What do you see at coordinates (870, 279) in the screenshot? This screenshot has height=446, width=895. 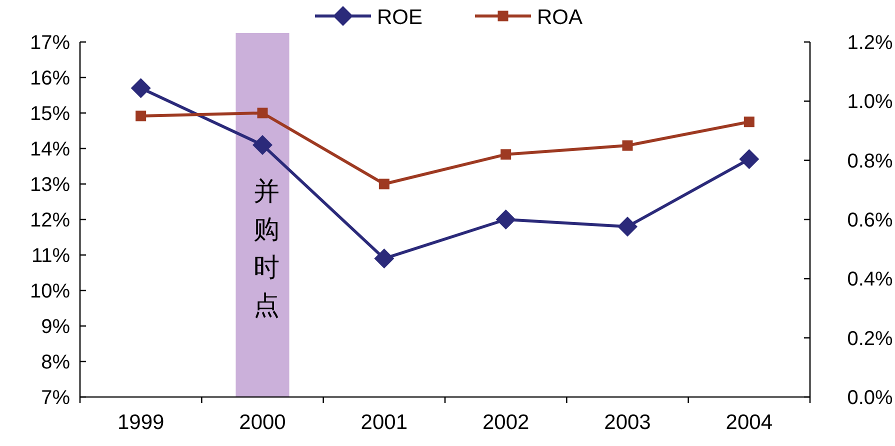 I see `y2-tick-label: 0.4%` at bounding box center [870, 279].